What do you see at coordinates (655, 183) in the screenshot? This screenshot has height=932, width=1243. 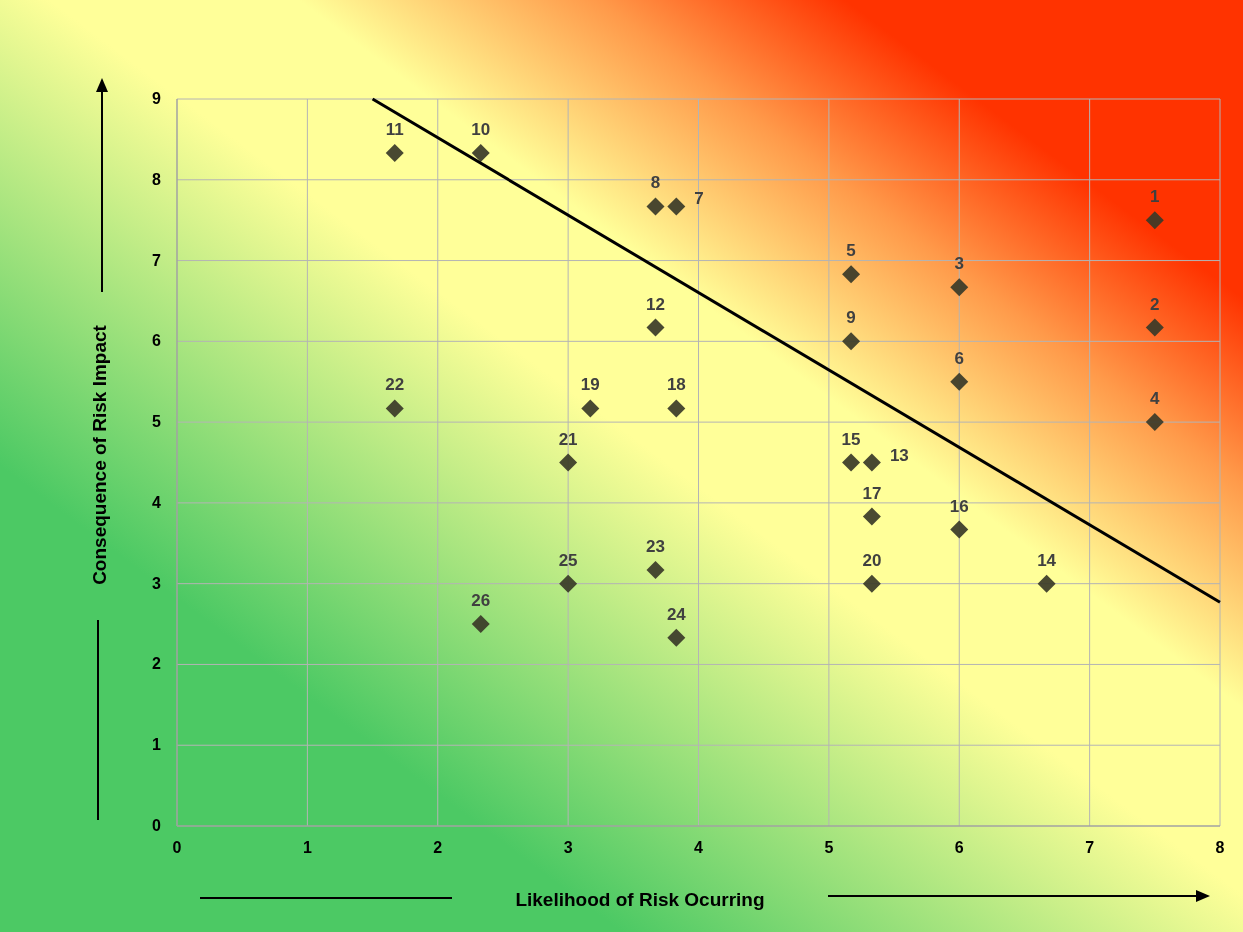 I see `annotation: 8` at bounding box center [655, 183].